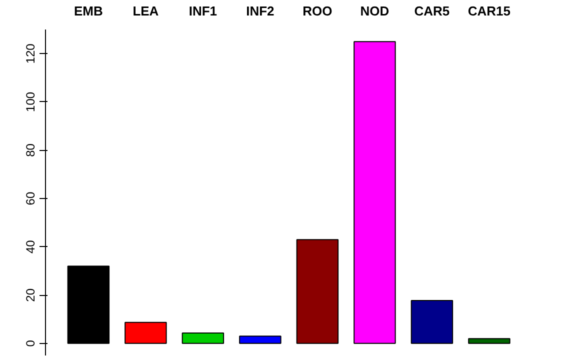  I want to click on x-tick-label: EMB, so click(88, 11).